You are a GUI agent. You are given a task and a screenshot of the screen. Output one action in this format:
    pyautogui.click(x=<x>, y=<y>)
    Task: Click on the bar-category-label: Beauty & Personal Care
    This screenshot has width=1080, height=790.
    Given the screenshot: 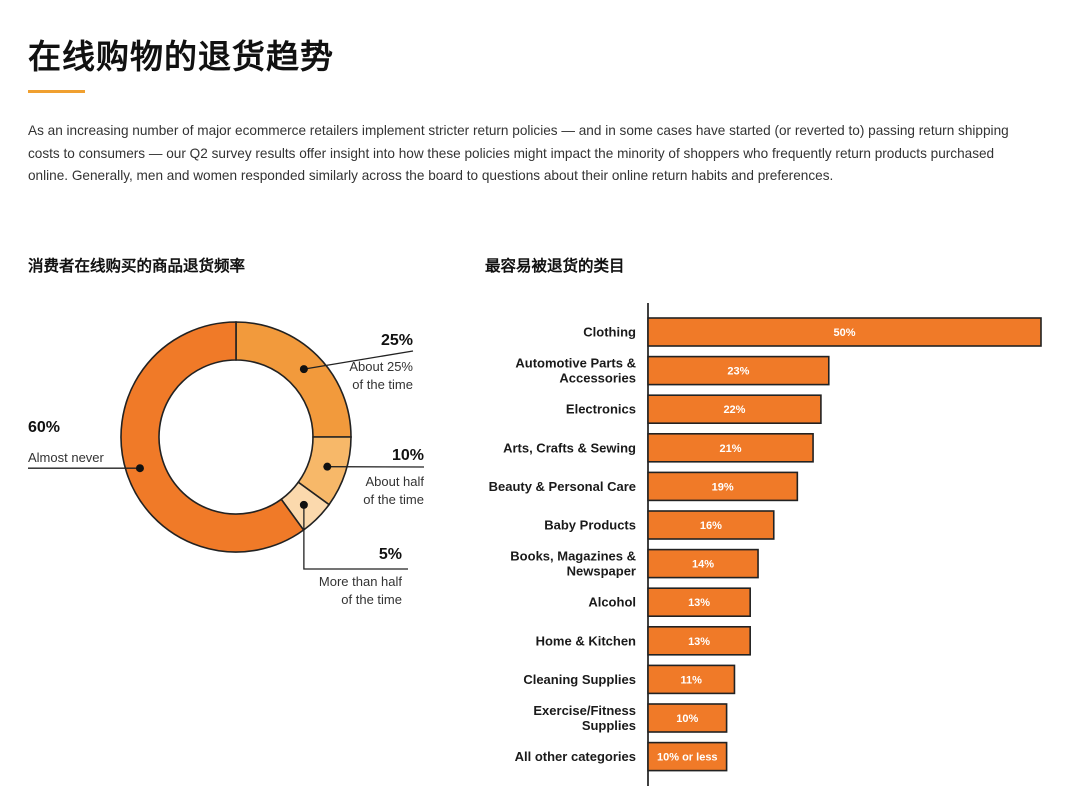 What is the action you would take?
    pyautogui.click(x=562, y=486)
    